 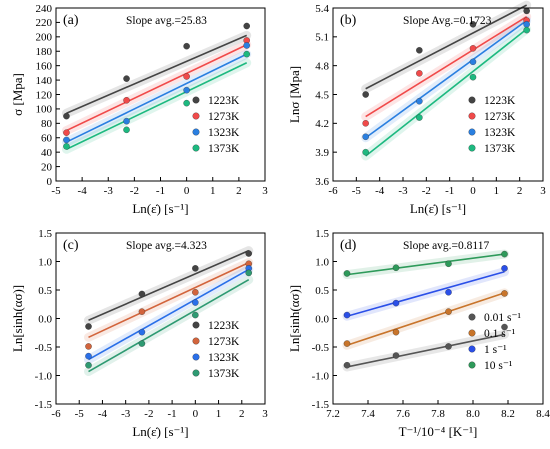 What do you see at coordinates (44, 23) in the screenshot?
I see `y-tick-label: 220` at bounding box center [44, 23].